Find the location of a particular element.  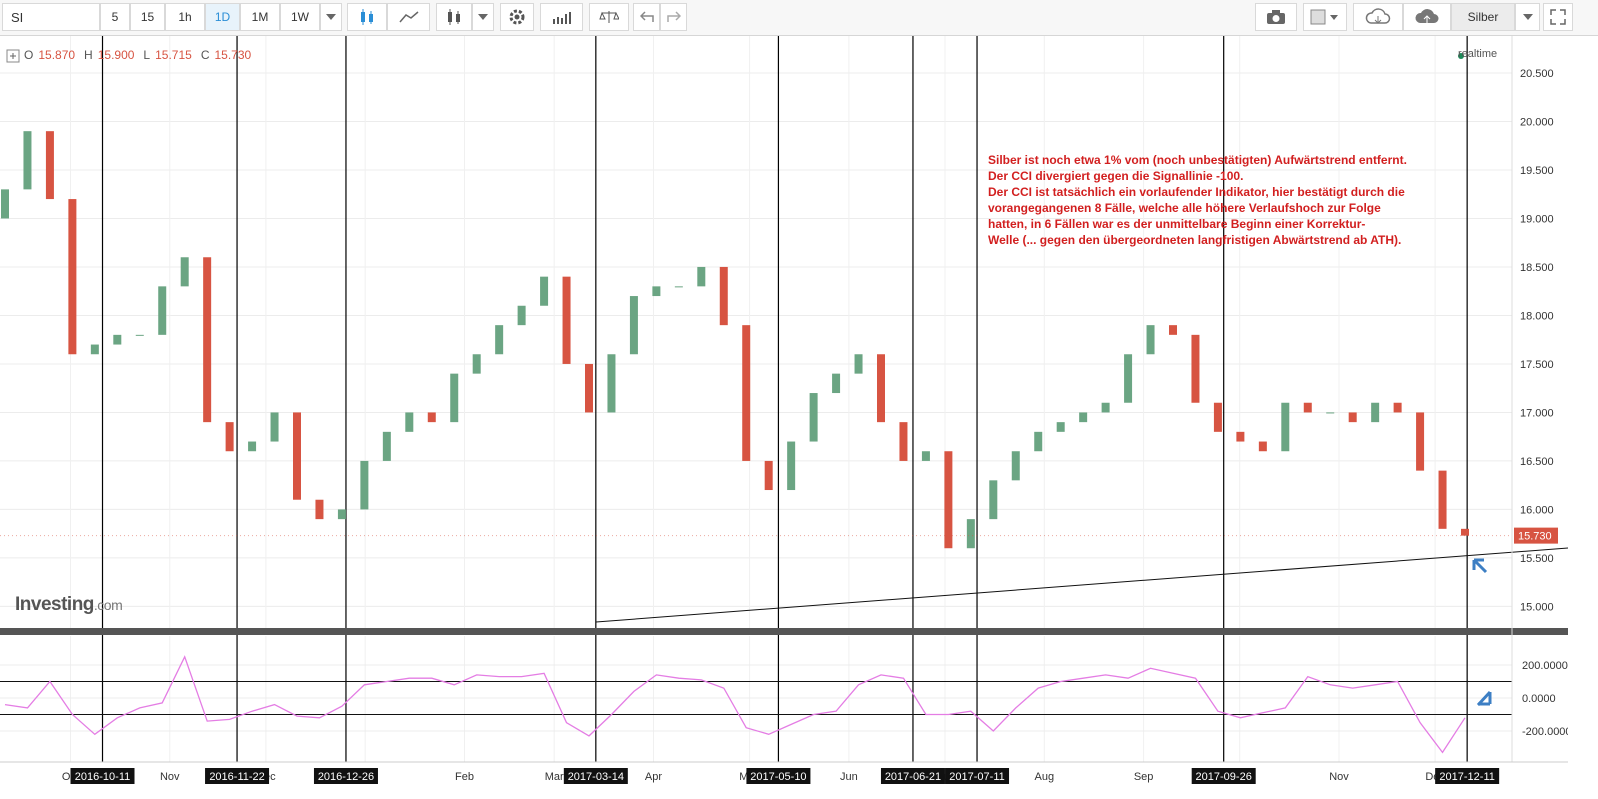

marker-label: 2017-06-21 is located at coordinates (913, 777).